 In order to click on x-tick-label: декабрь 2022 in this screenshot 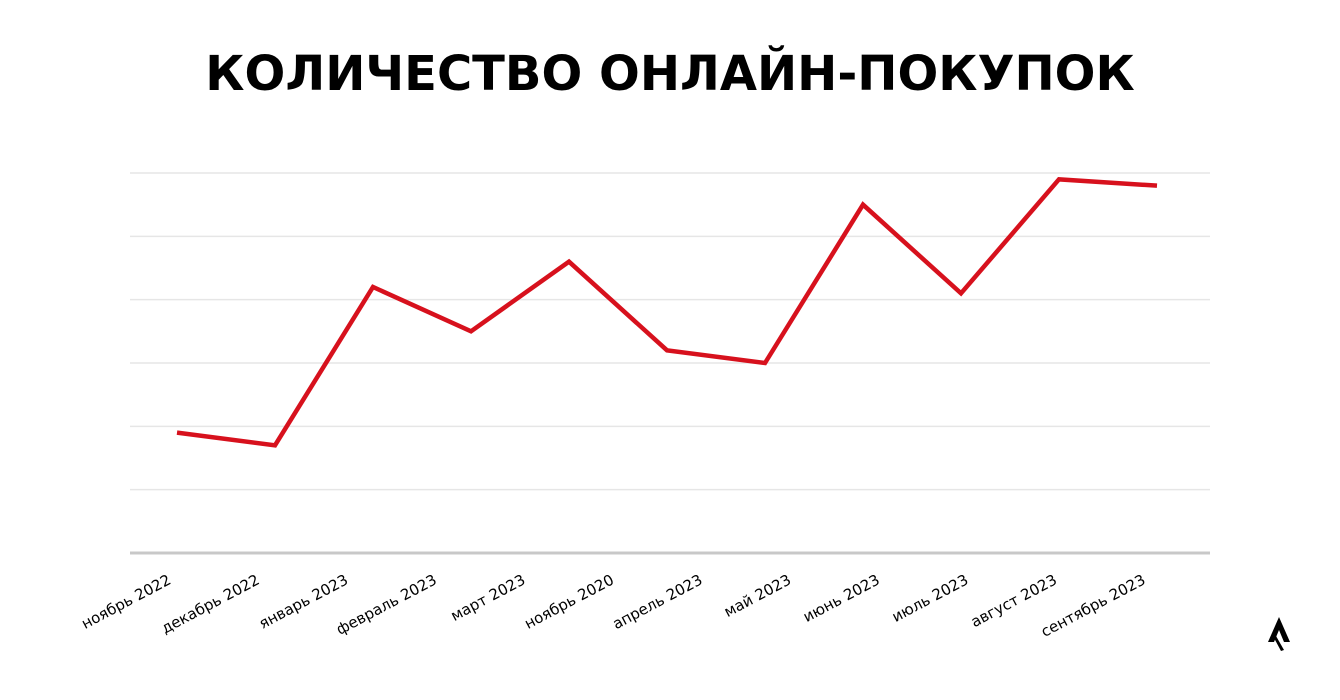, I will do `click(210, 604)`.